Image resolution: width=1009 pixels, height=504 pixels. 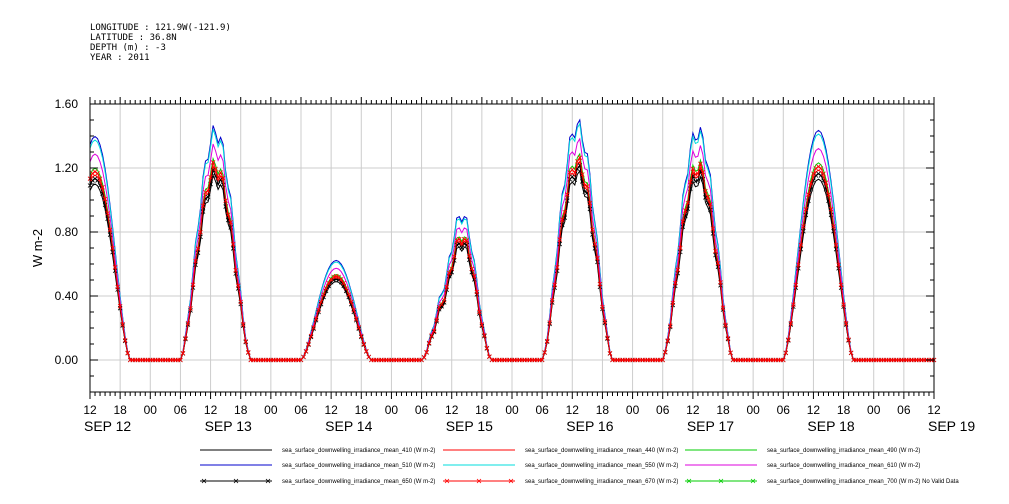 I want to click on x-hour-label: 00, so click(x=874, y=410).